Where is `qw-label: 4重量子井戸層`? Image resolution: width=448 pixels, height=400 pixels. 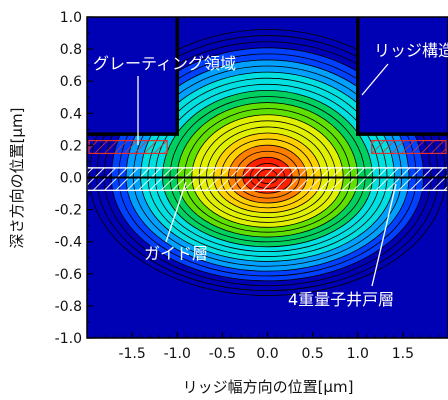
qw-label: 4重量子井戸層 is located at coordinates (341, 299).